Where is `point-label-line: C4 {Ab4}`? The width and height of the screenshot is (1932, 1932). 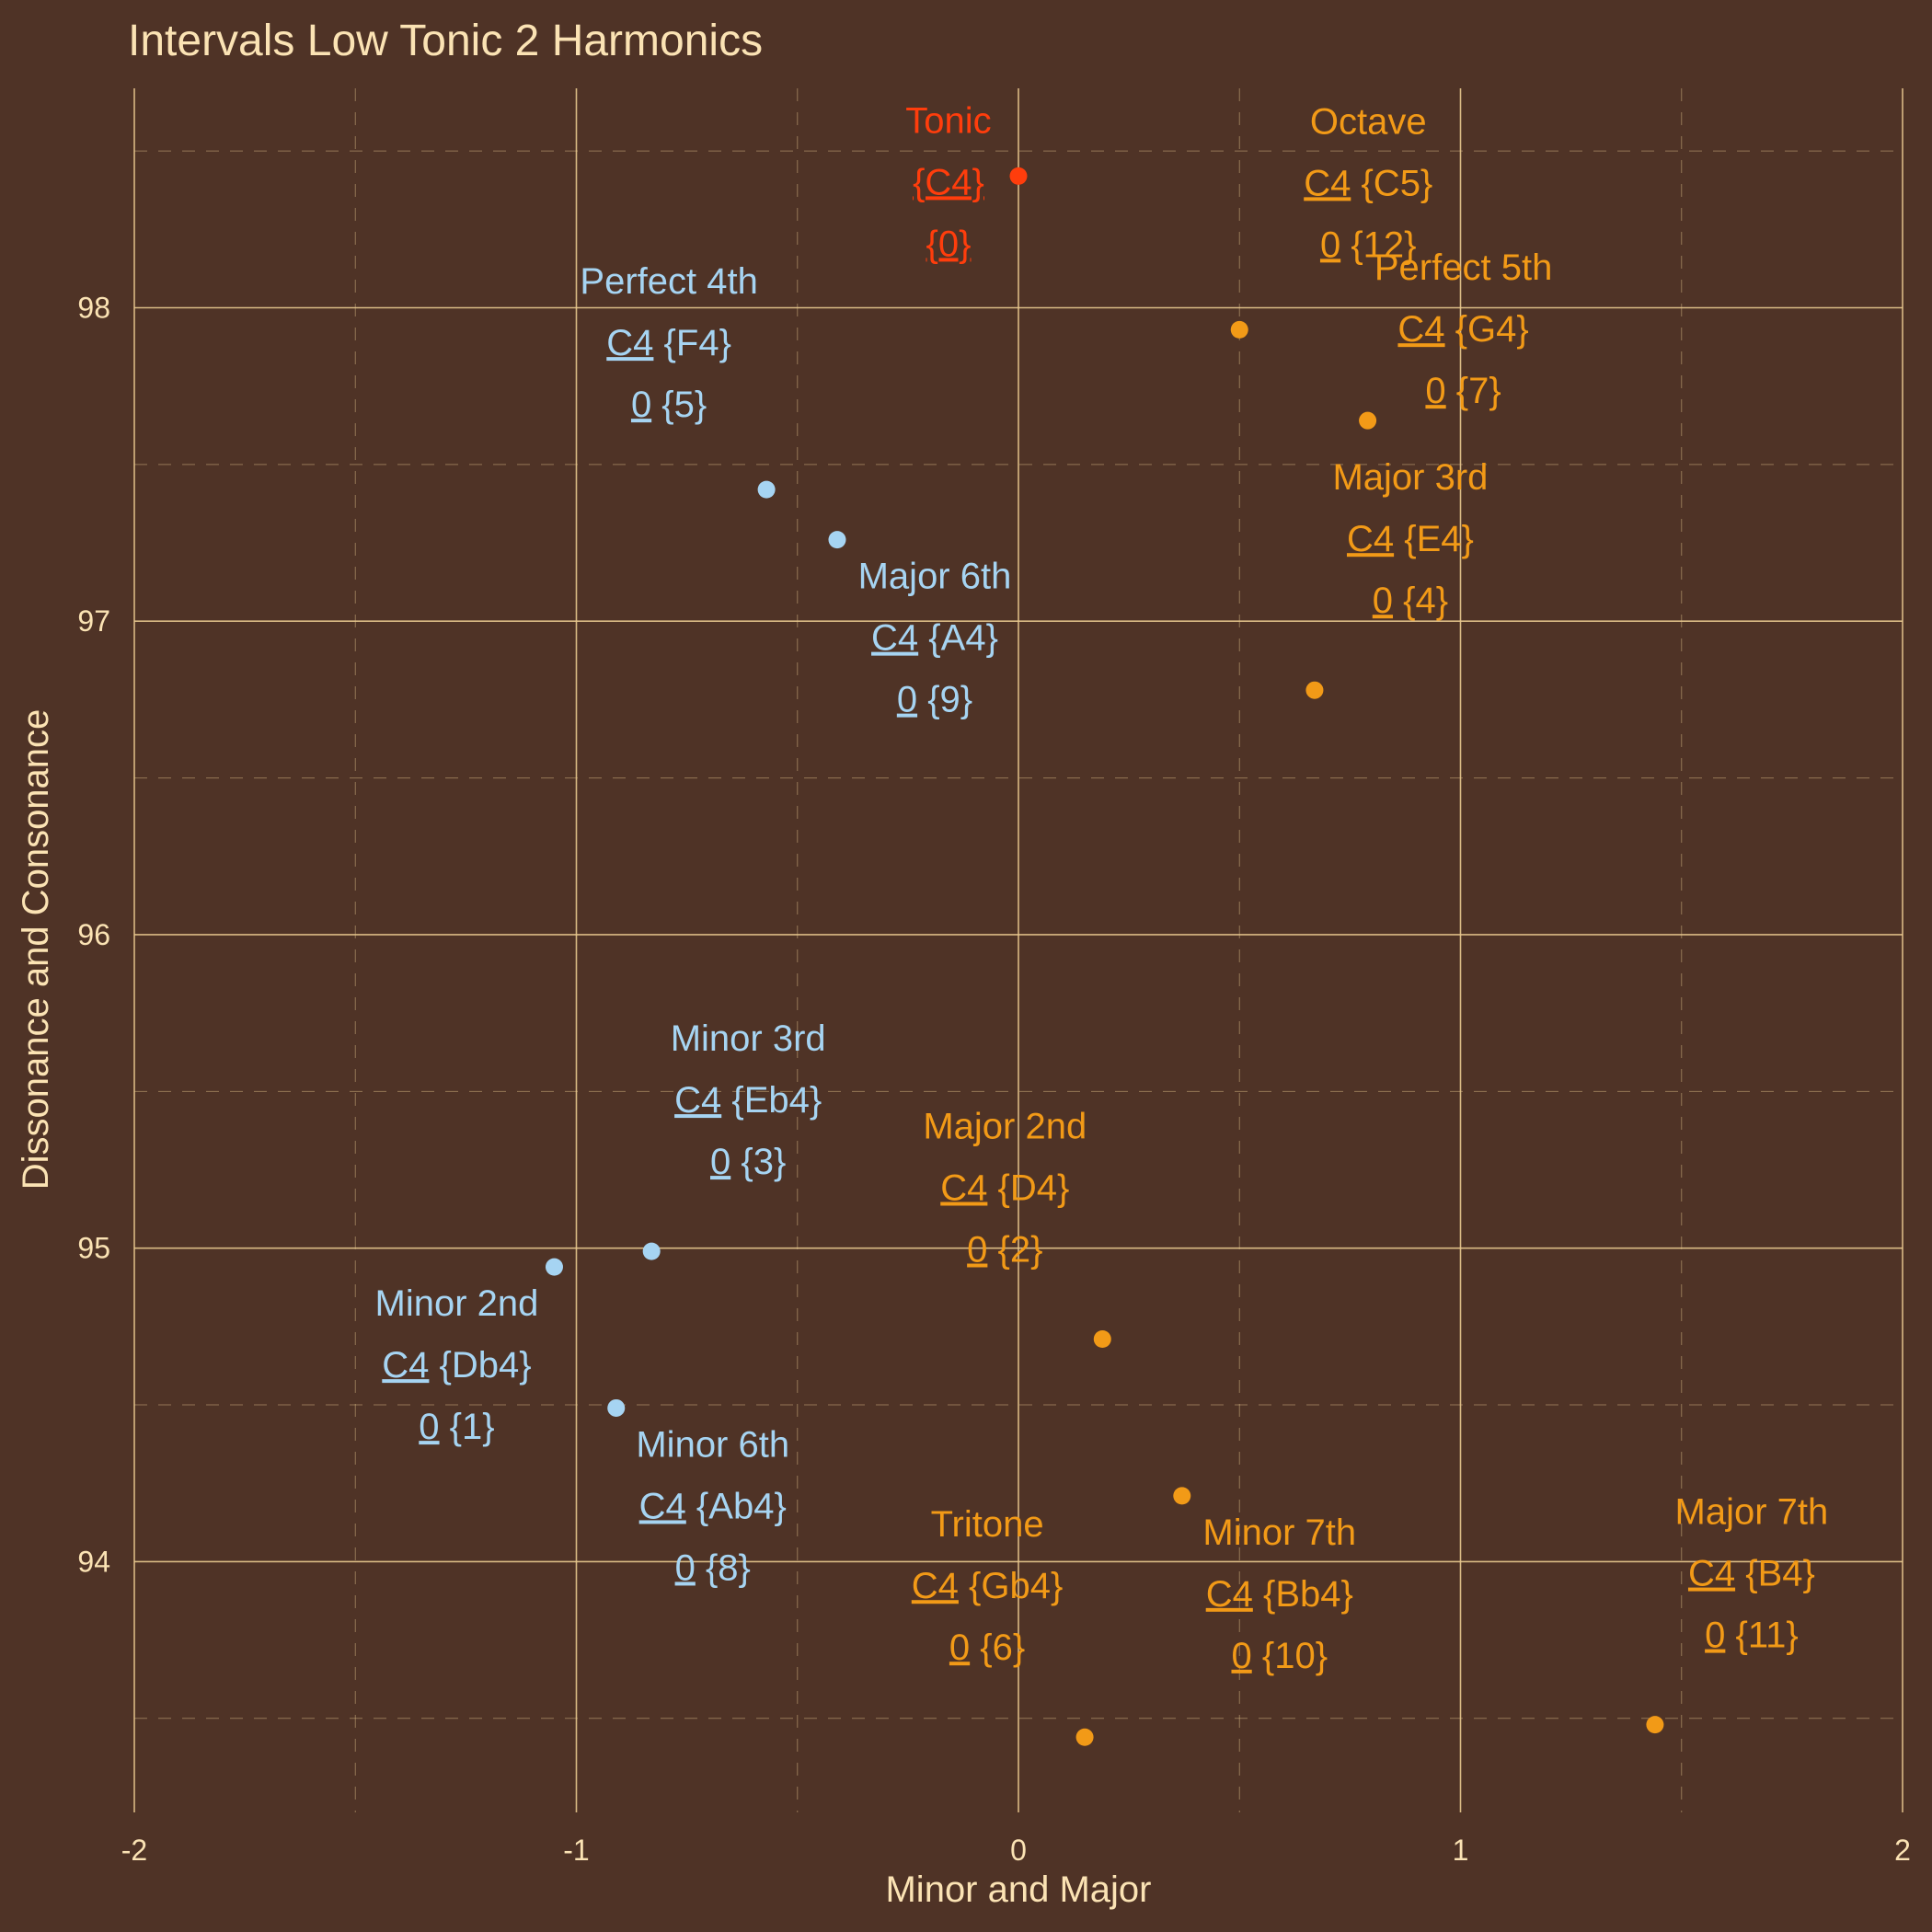 point-label-line: C4 {Ab4} is located at coordinates (713, 1506).